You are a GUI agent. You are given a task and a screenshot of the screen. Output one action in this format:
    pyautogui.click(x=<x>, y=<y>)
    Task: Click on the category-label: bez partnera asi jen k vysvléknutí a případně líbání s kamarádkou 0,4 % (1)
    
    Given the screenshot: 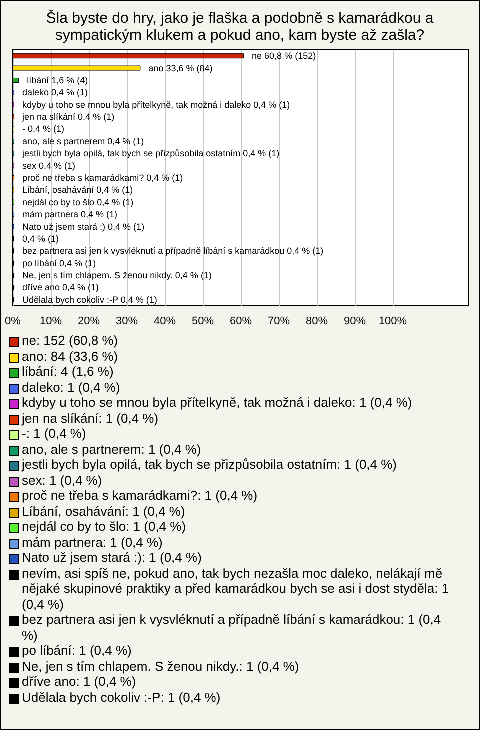 What is the action you would take?
    pyautogui.click(x=173, y=251)
    